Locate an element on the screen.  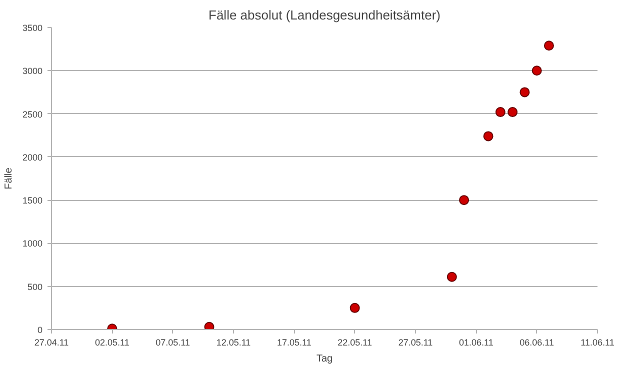
y-tick-label: 2500 is located at coordinates (32, 114).